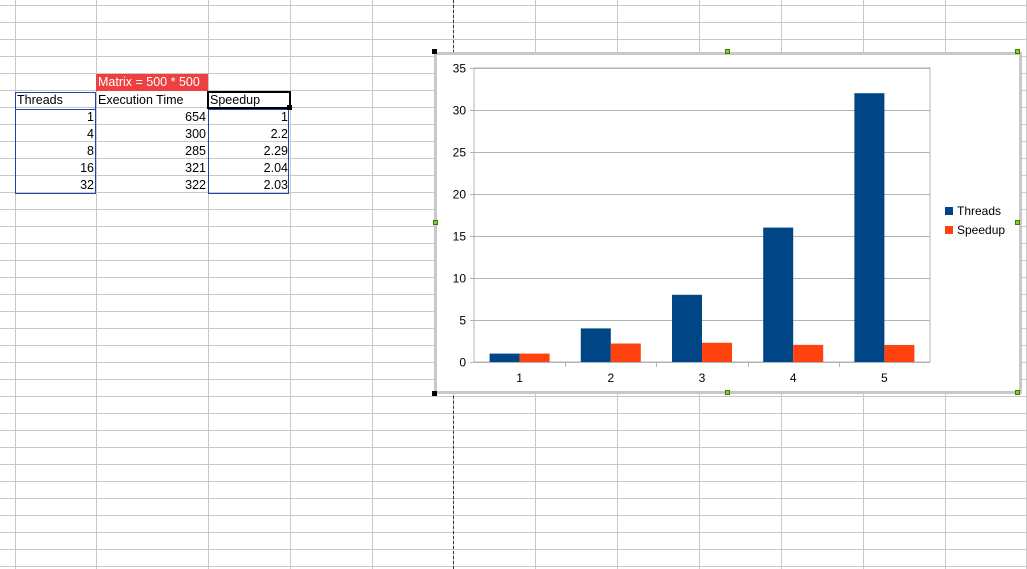 Image resolution: width=1027 pixels, height=569 pixels. I want to click on legend-swatch-threads, so click(949, 211).